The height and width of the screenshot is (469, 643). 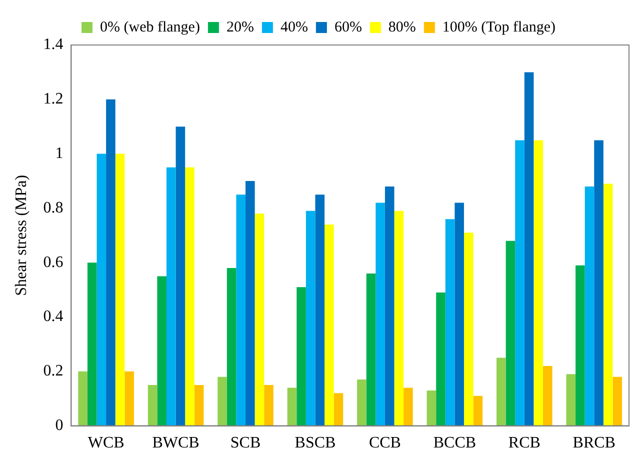 I want to click on x-tick-label: BRCB, so click(x=594, y=443).